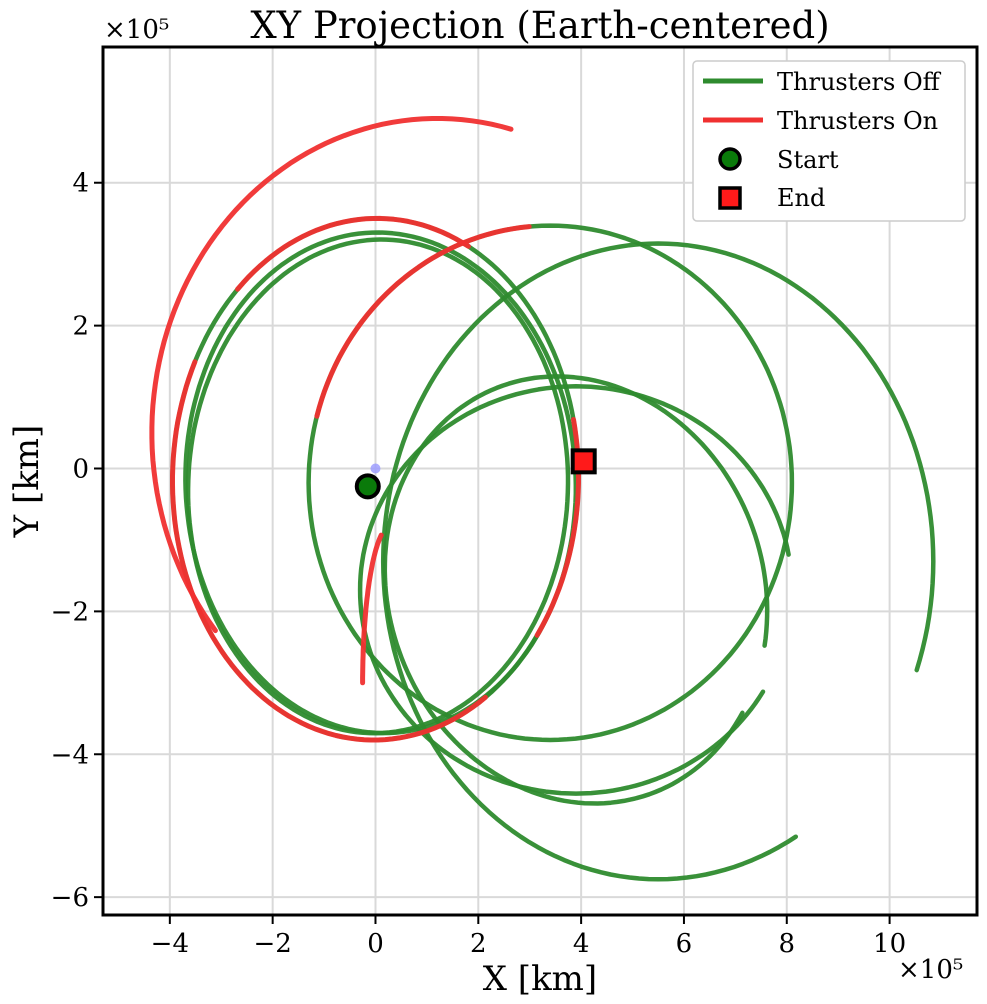 The width and height of the screenshot is (987, 1004). I want to click on y-tick-label: 4, so click(80, 184).